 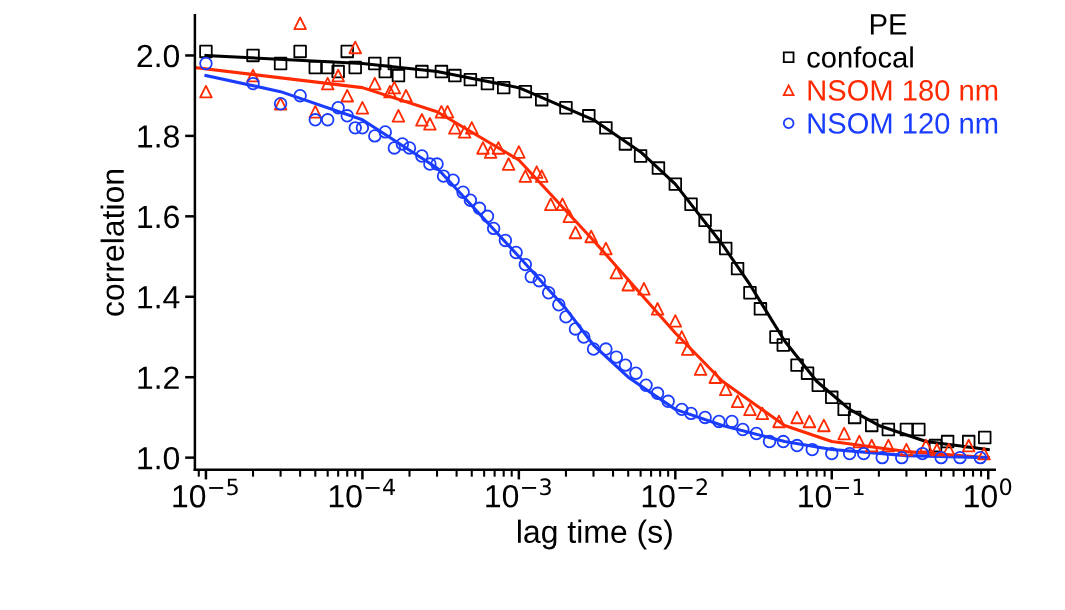 What do you see at coordinates (112, 242) in the screenshot?
I see `y-axis-title: correlation` at bounding box center [112, 242].